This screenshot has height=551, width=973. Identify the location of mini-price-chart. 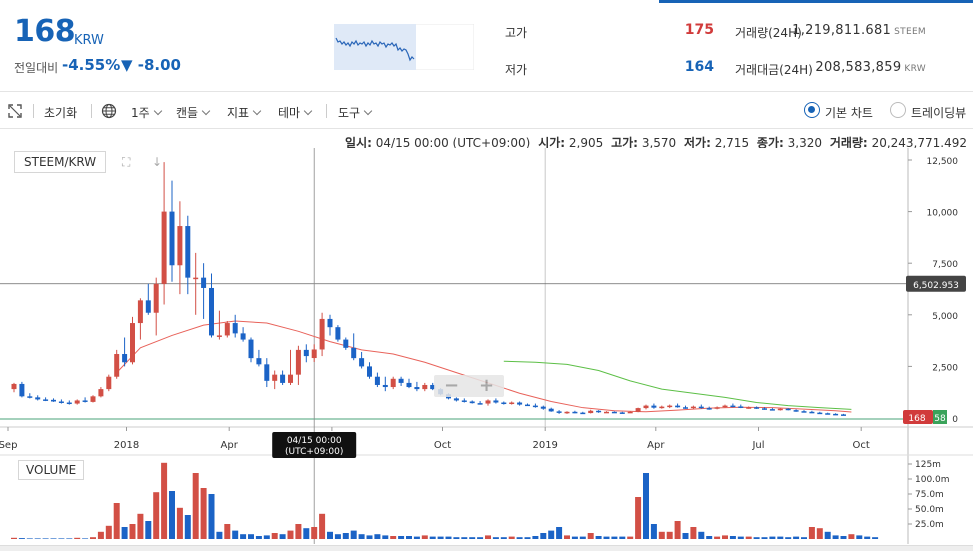
(404, 47).